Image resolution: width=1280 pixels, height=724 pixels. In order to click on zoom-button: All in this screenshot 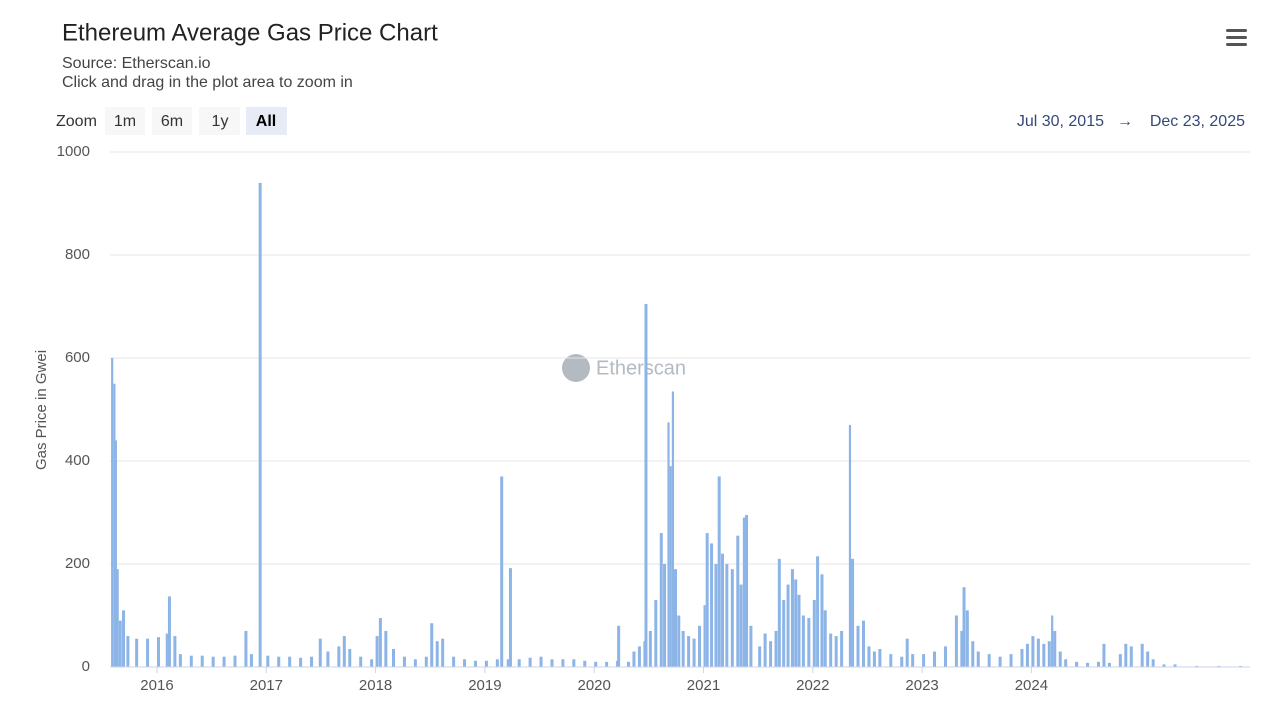, I will do `click(266, 121)`.